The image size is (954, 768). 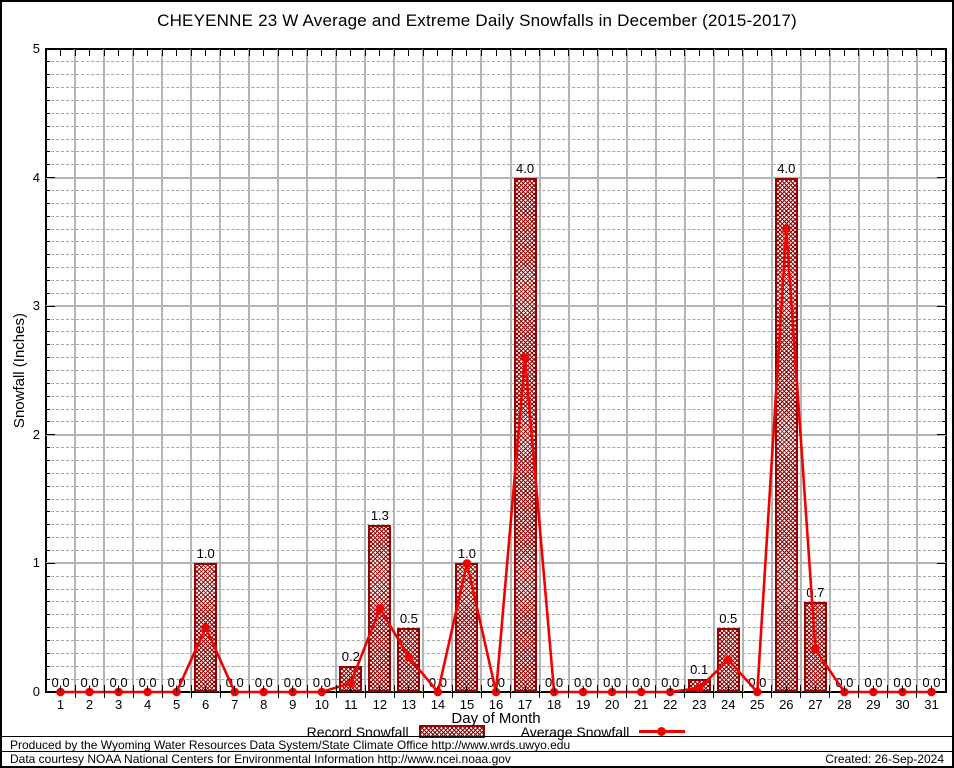 I want to click on x-tick-label: 23, so click(x=699, y=704).